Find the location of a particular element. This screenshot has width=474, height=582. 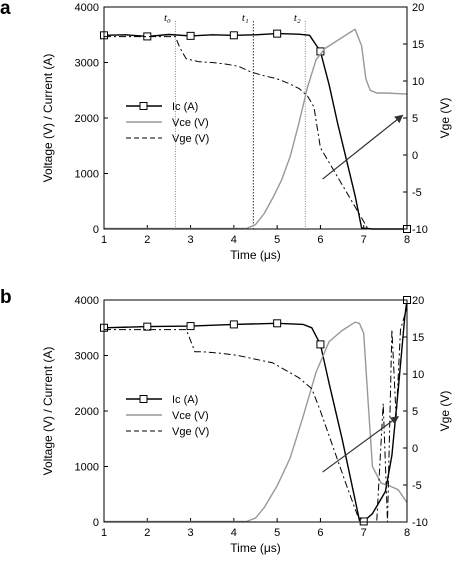

time-marker-label: t₂ is located at coordinates (297, 18).